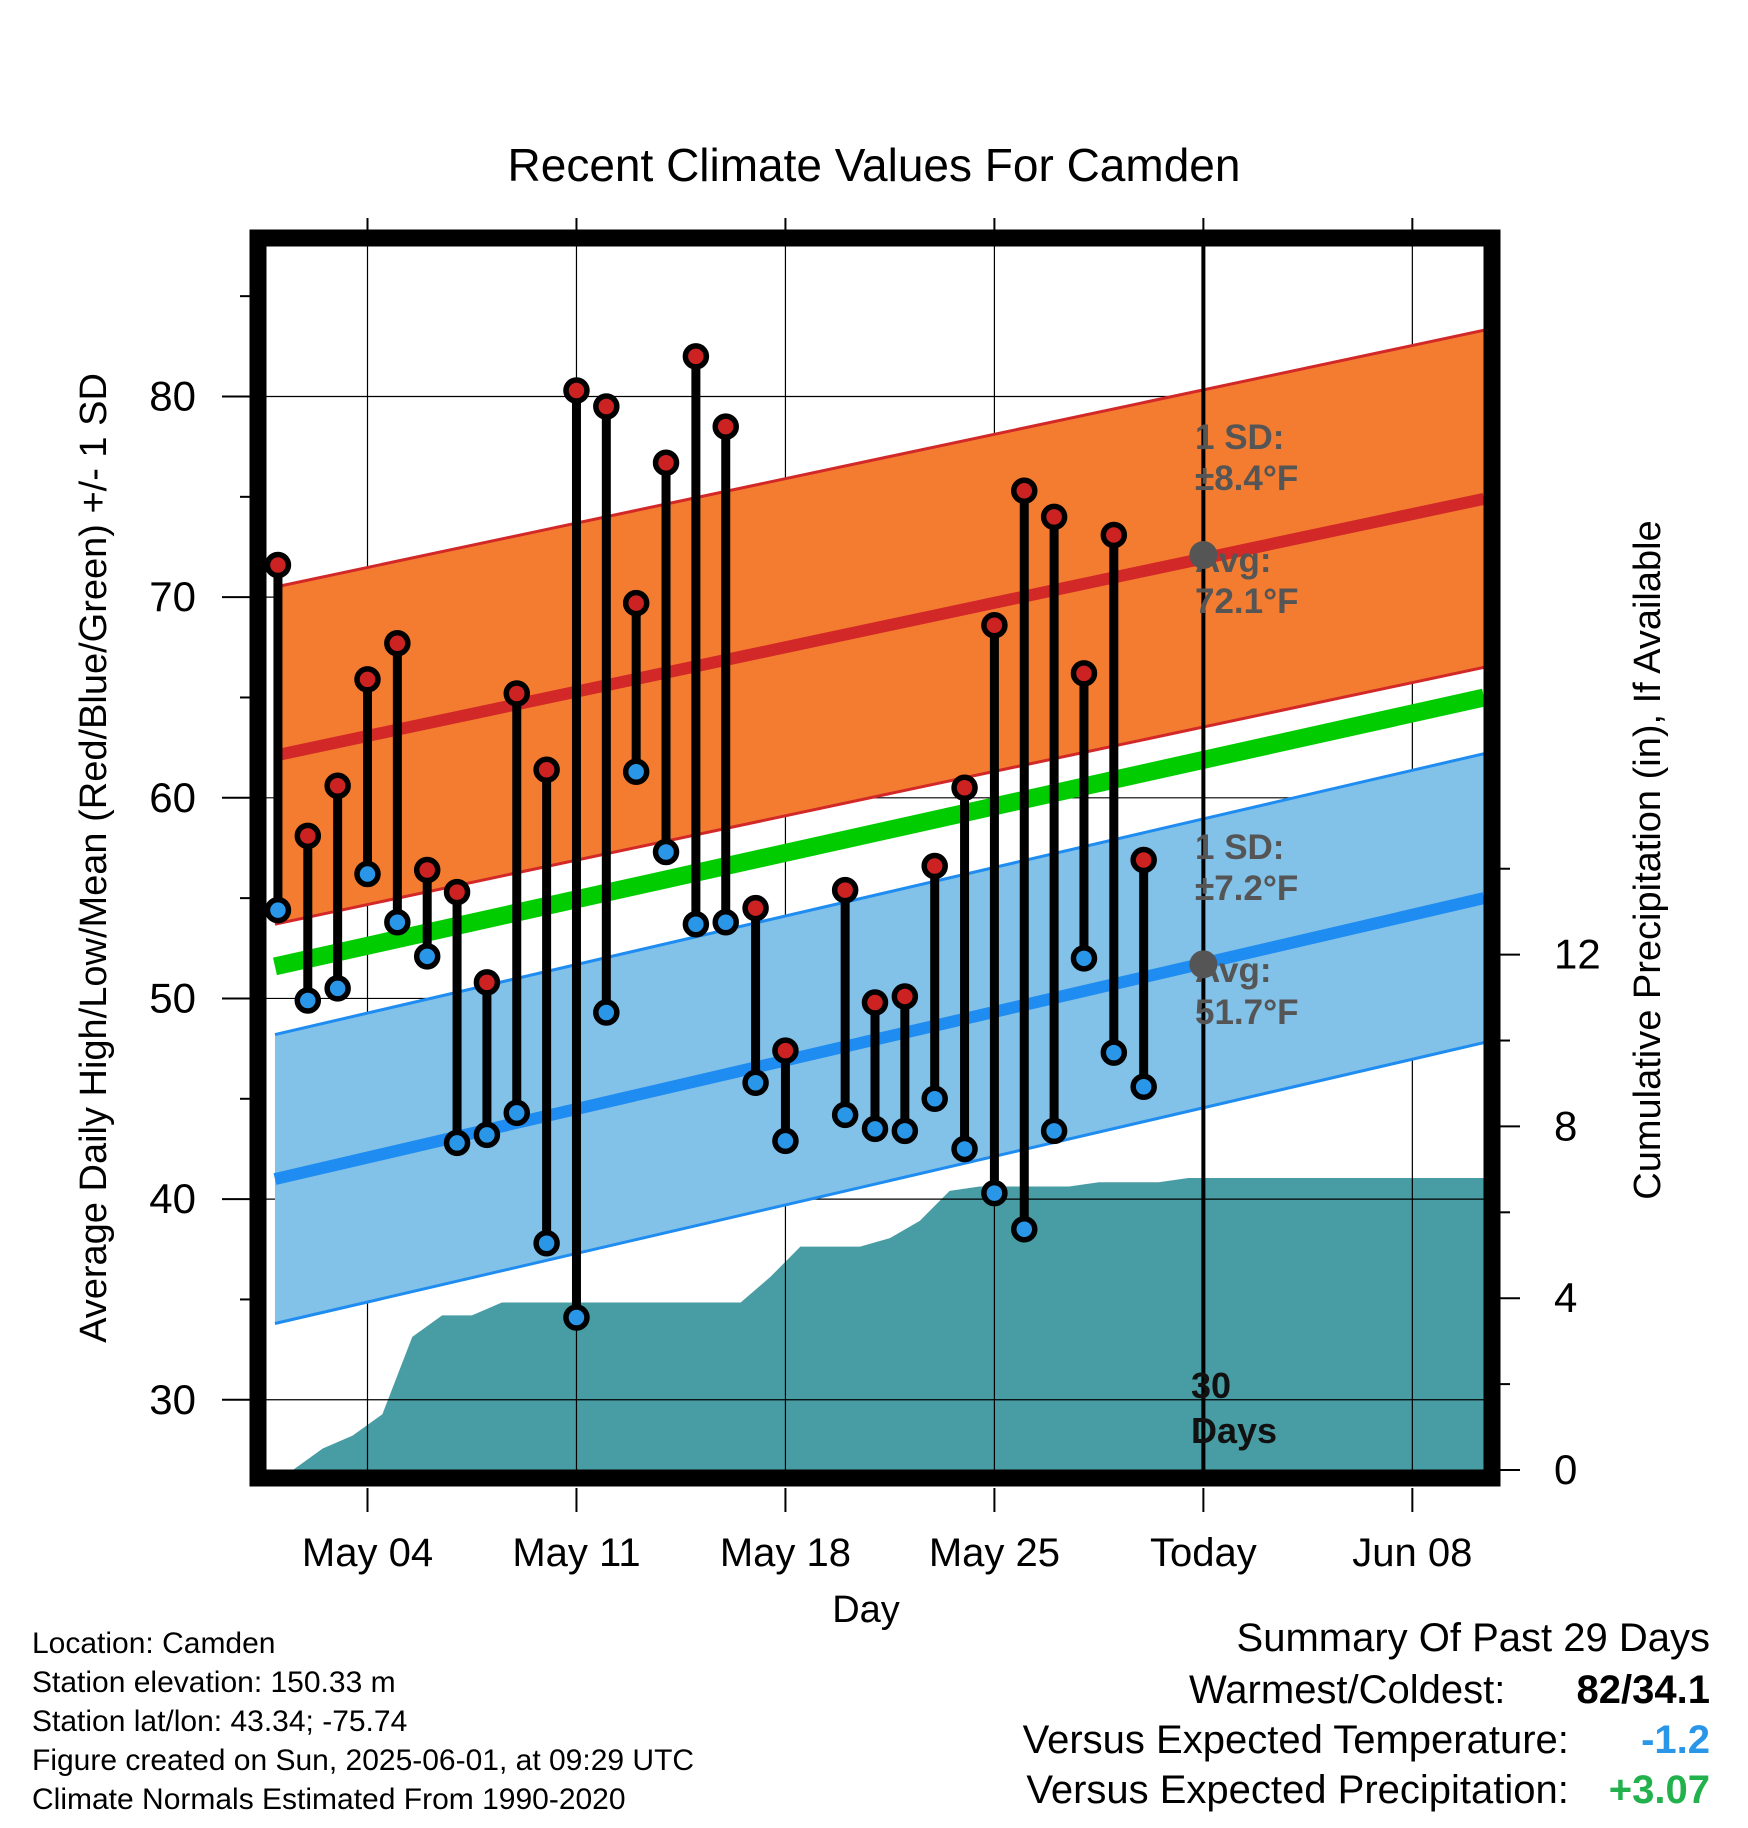 The image size is (1748, 1828). I want to click on summary-title: Summary Of Past 29 Days, so click(1473, 1638).